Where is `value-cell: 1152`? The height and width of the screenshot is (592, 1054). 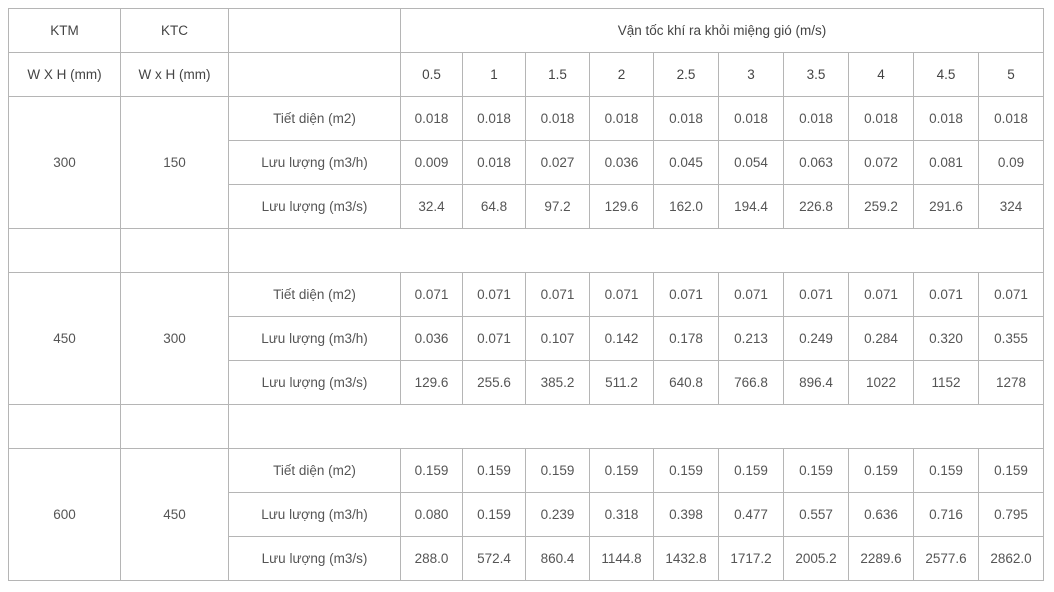
value-cell: 1152 is located at coordinates (946, 382).